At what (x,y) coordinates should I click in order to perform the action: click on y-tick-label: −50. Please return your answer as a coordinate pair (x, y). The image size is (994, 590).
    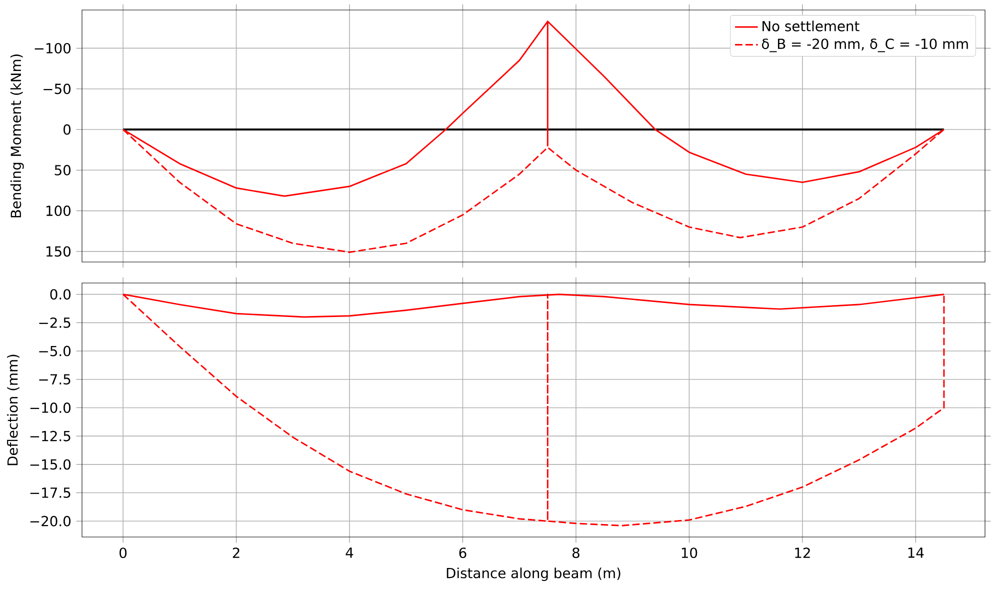
    Looking at the image, I should click on (57, 89).